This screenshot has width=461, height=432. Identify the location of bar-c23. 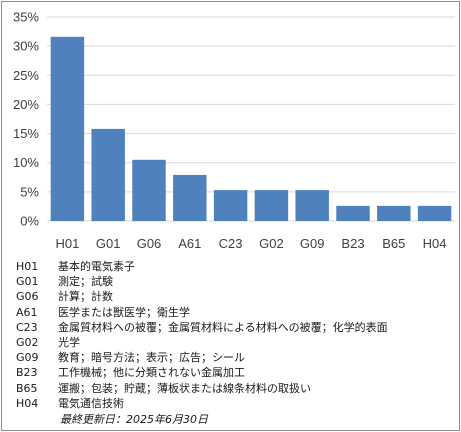
(230, 205).